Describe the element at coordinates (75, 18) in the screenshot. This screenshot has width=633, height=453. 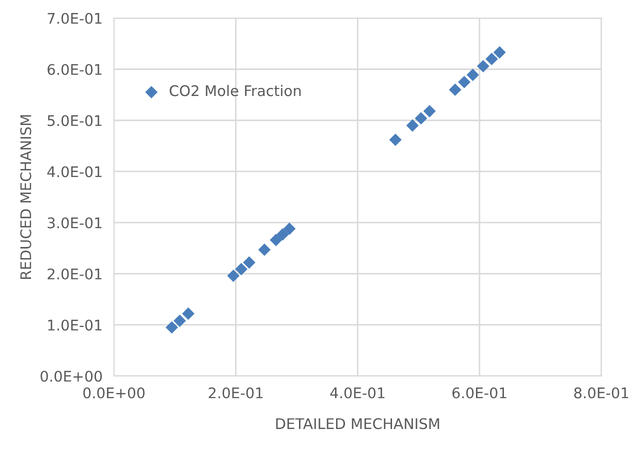
I see `y-tick-label: 7.0E-01` at that location.